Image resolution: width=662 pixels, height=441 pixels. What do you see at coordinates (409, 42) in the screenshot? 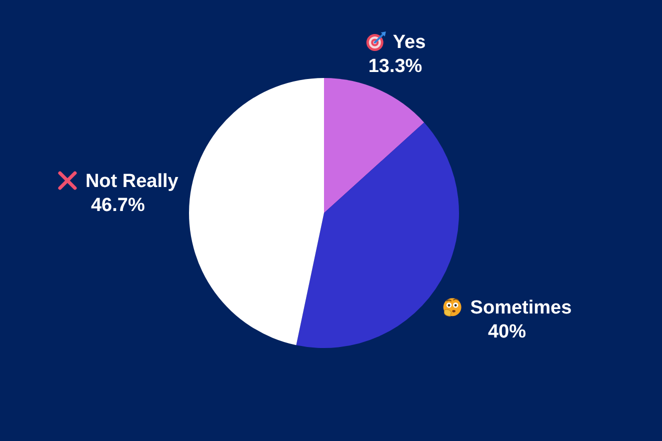
I see `slice-label: Yes` at bounding box center [409, 42].